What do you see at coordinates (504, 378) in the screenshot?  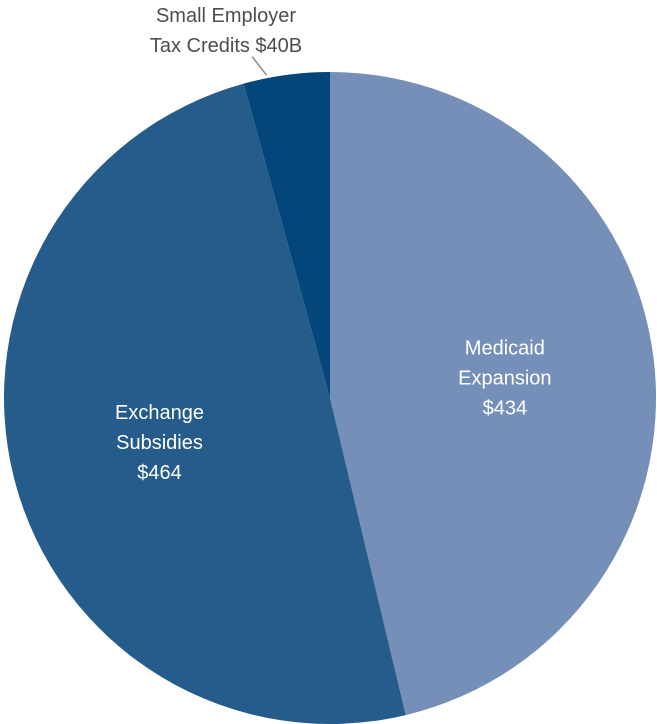 I see `slice-label-medicaid-line-2: Expansion` at bounding box center [504, 378].